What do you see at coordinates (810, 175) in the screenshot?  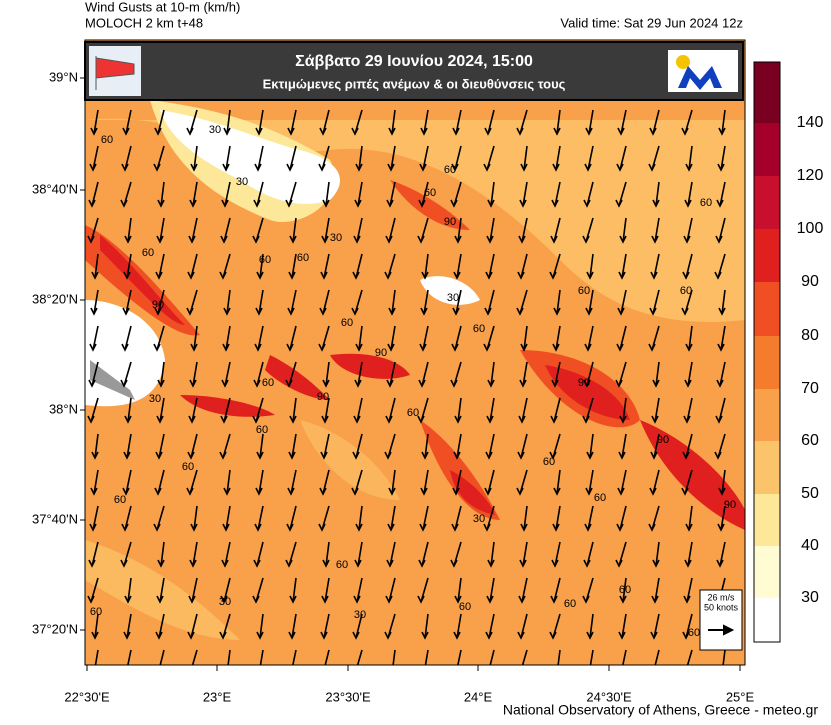 I see `colorbar-label: 120` at bounding box center [810, 175].